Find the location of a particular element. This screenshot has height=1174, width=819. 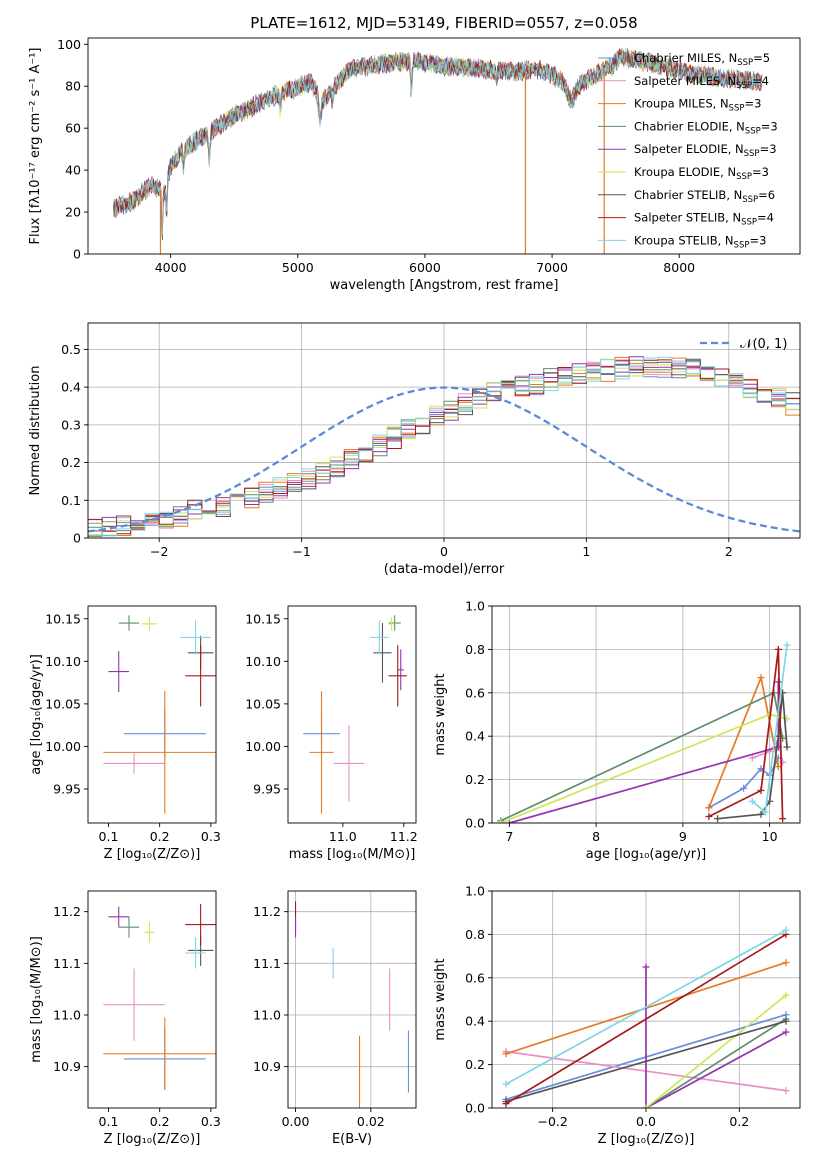

weight-line-c8 is located at coordinates (646, 1019).